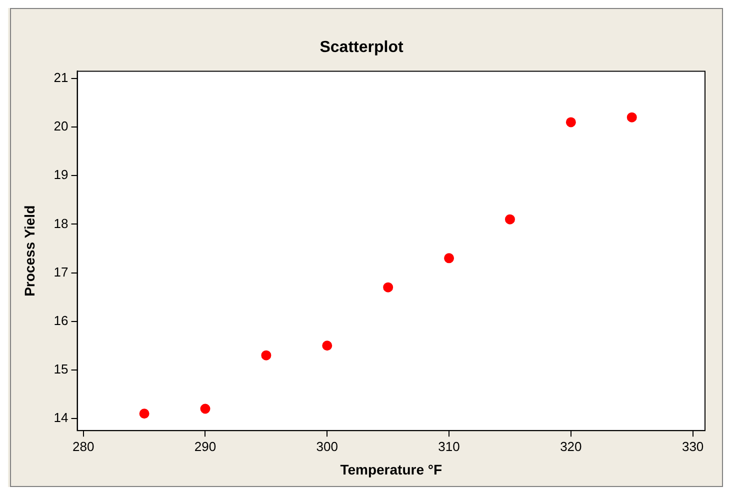 The width and height of the screenshot is (731, 495). Describe the element at coordinates (61, 368) in the screenshot. I see `y-tick-label: 15` at that location.